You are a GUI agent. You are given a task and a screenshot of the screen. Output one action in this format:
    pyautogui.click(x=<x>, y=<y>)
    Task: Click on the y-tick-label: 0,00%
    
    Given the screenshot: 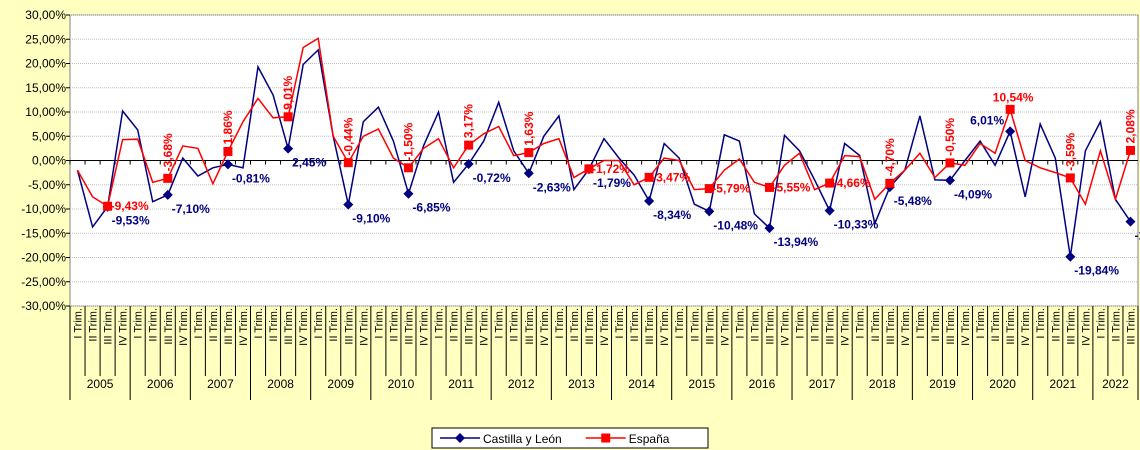 What is the action you would take?
    pyautogui.click(x=49, y=161)
    